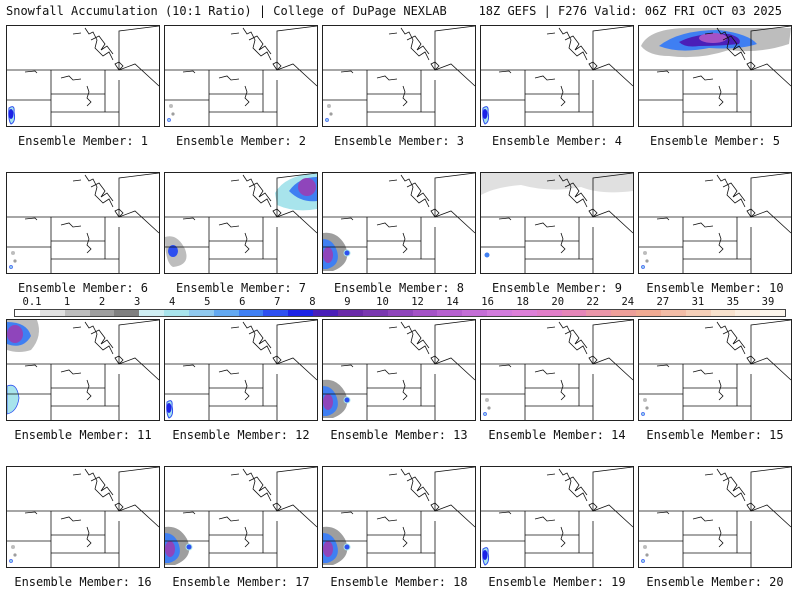 The height and width of the screenshot is (600, 800). Describe the element at coordinates (628, 302) in the screenshot. I see `scale-label: 24` at that location.